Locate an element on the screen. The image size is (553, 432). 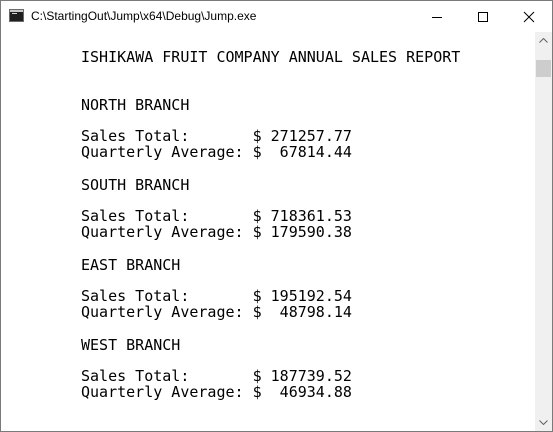
vertical-scrollbar is located at coordinates (543, 231).